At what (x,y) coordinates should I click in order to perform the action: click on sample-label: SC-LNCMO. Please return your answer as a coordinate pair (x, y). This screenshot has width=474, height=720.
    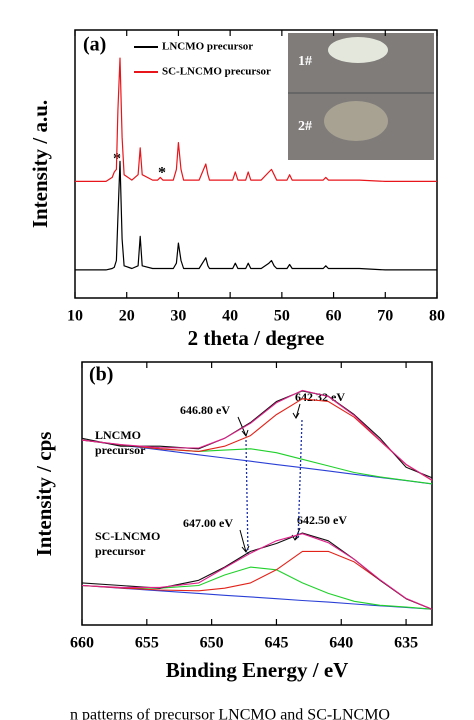
    Looking at the image, I should click on (127, 536).